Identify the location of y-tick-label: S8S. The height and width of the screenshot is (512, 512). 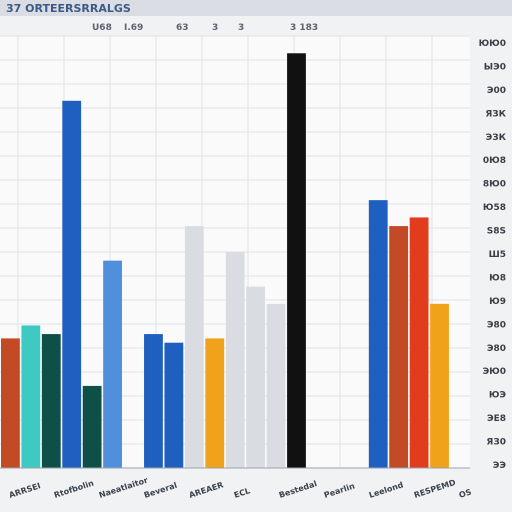
(496, 232).